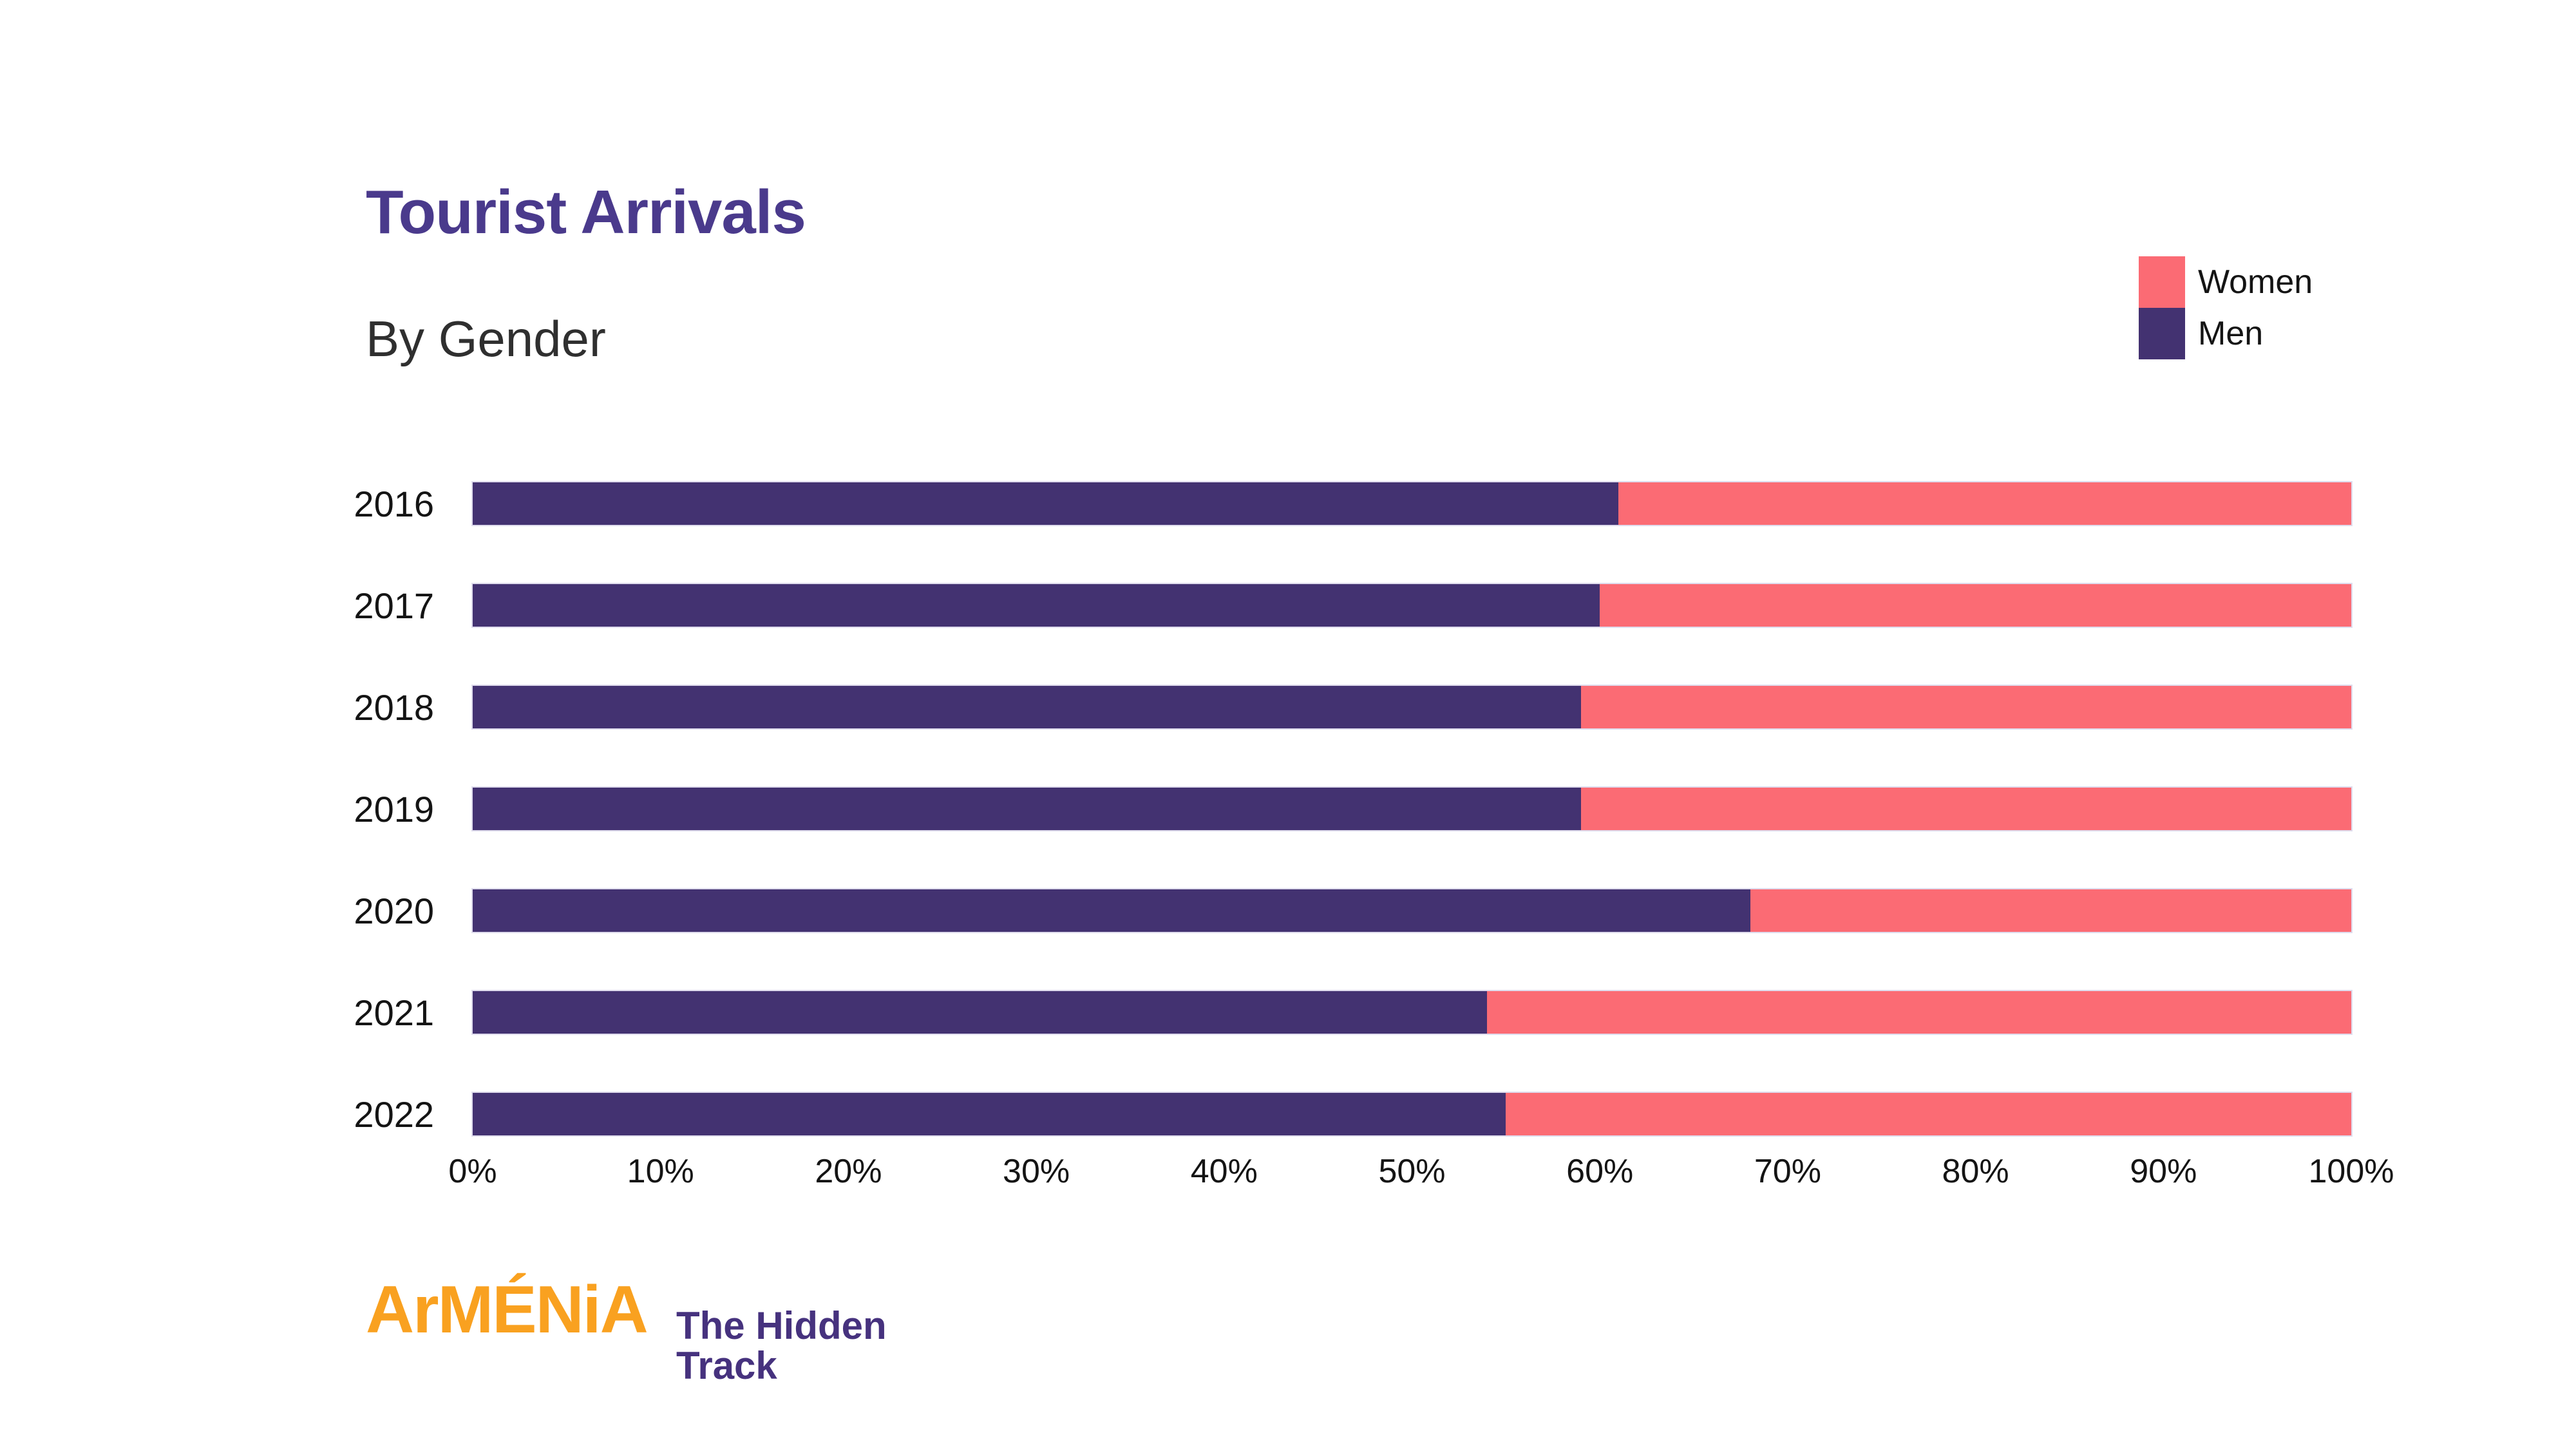  I want to click on brand-tagline-line1: The Hidden, so click(781, 1325).